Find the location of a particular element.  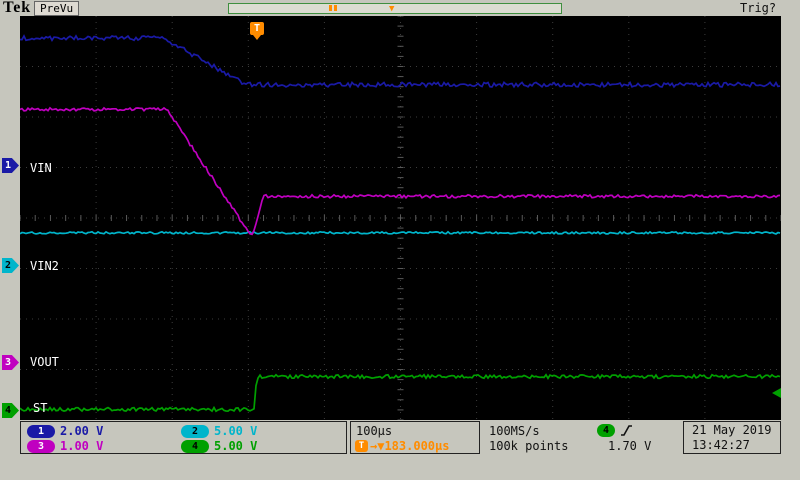

ch4-scale-readout: 4 5.00 V is located at coordinates (219, 446).